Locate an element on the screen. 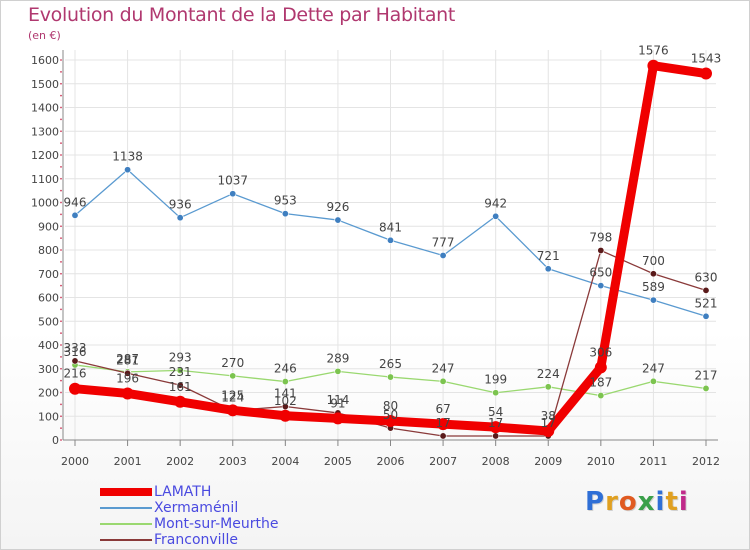 Image resolution: width=750 pixels, height=550 pixels. legend-label: LAMATH is located at coordinates (183, 492).